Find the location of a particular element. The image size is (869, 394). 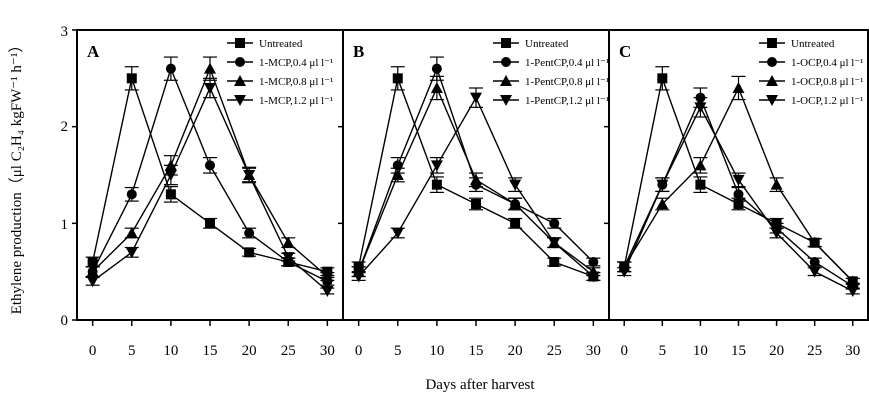

x-tick-label: 20 is located at coordinates (776, 351).